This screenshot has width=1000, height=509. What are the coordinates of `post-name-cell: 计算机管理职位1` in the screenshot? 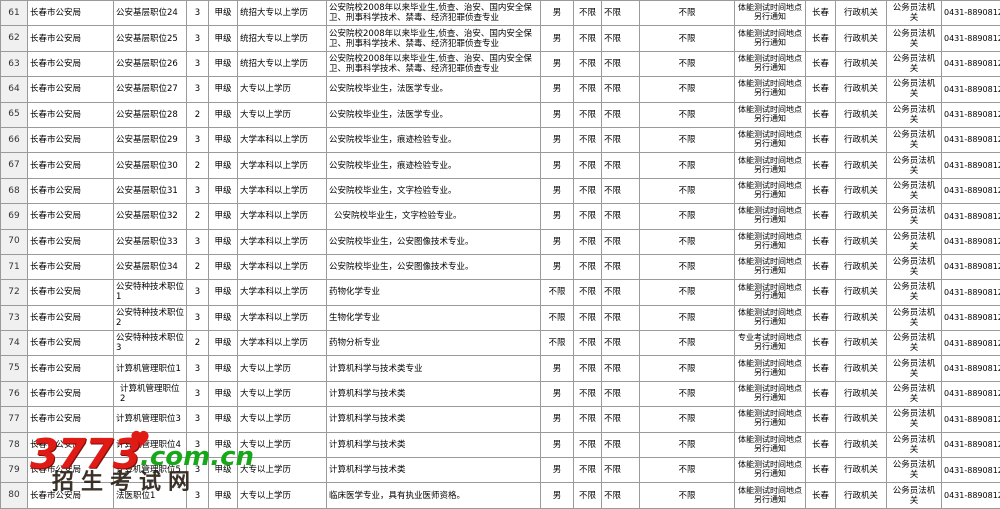 It's located at (150, 368).